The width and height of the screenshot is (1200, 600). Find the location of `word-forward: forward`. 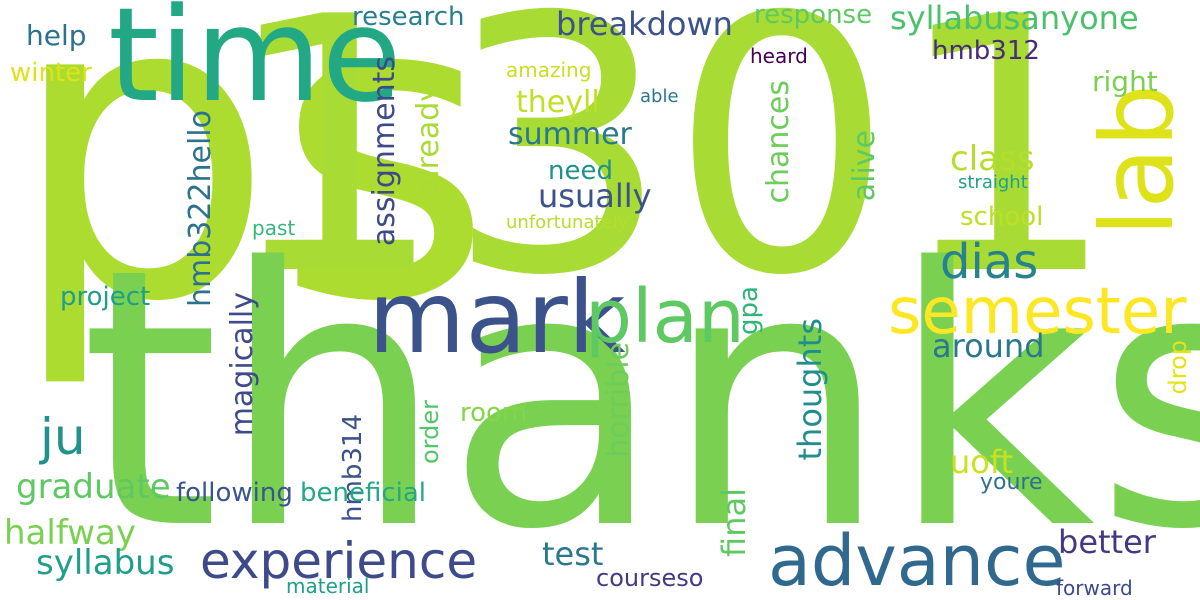

word-forward: forward is located at coordinates (1094, 588).